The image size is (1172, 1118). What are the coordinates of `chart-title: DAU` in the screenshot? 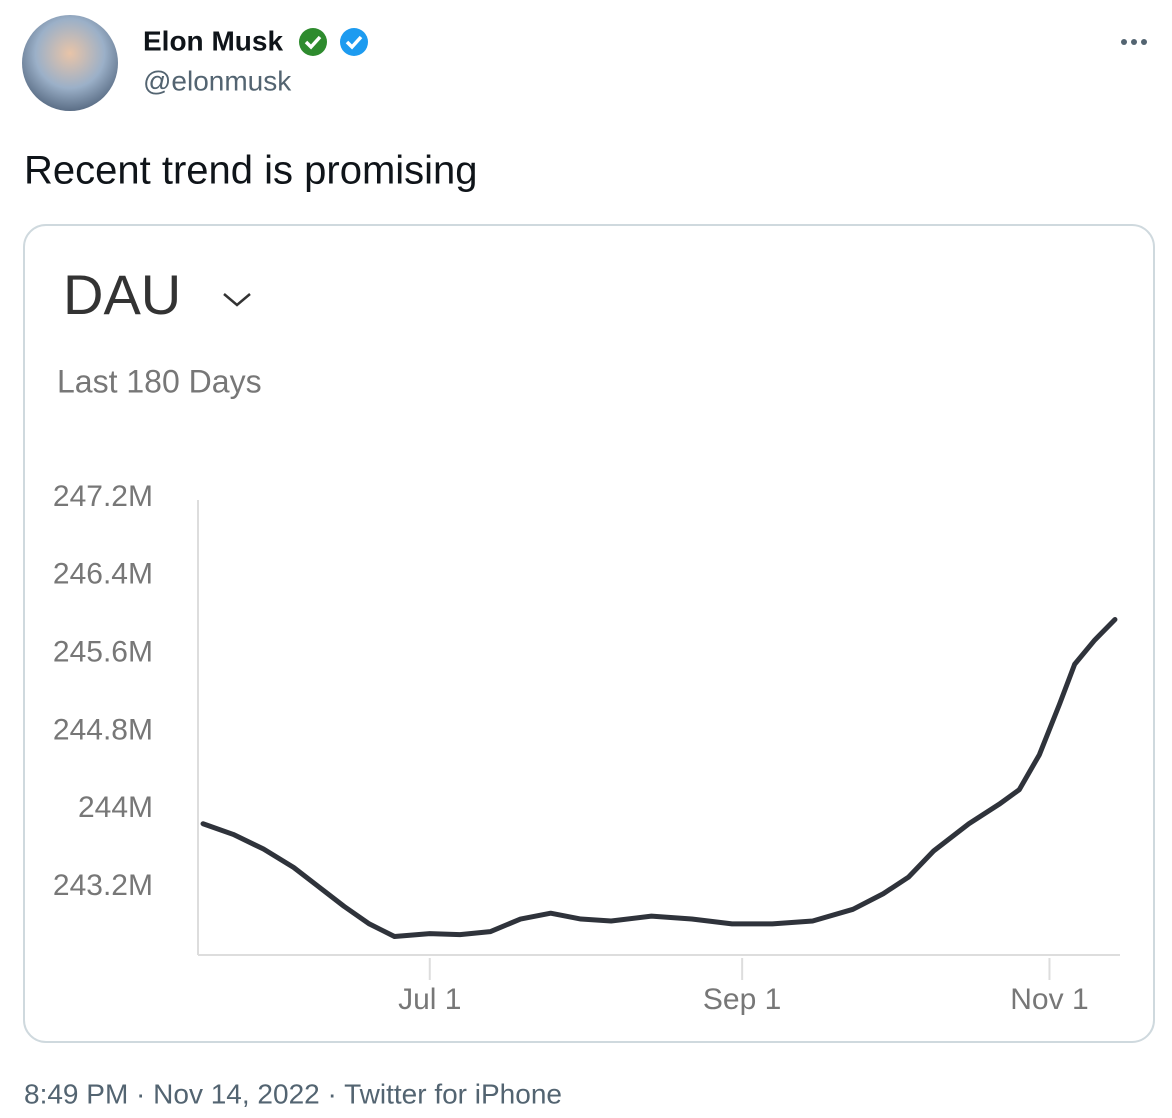 It's located at (122, 294).